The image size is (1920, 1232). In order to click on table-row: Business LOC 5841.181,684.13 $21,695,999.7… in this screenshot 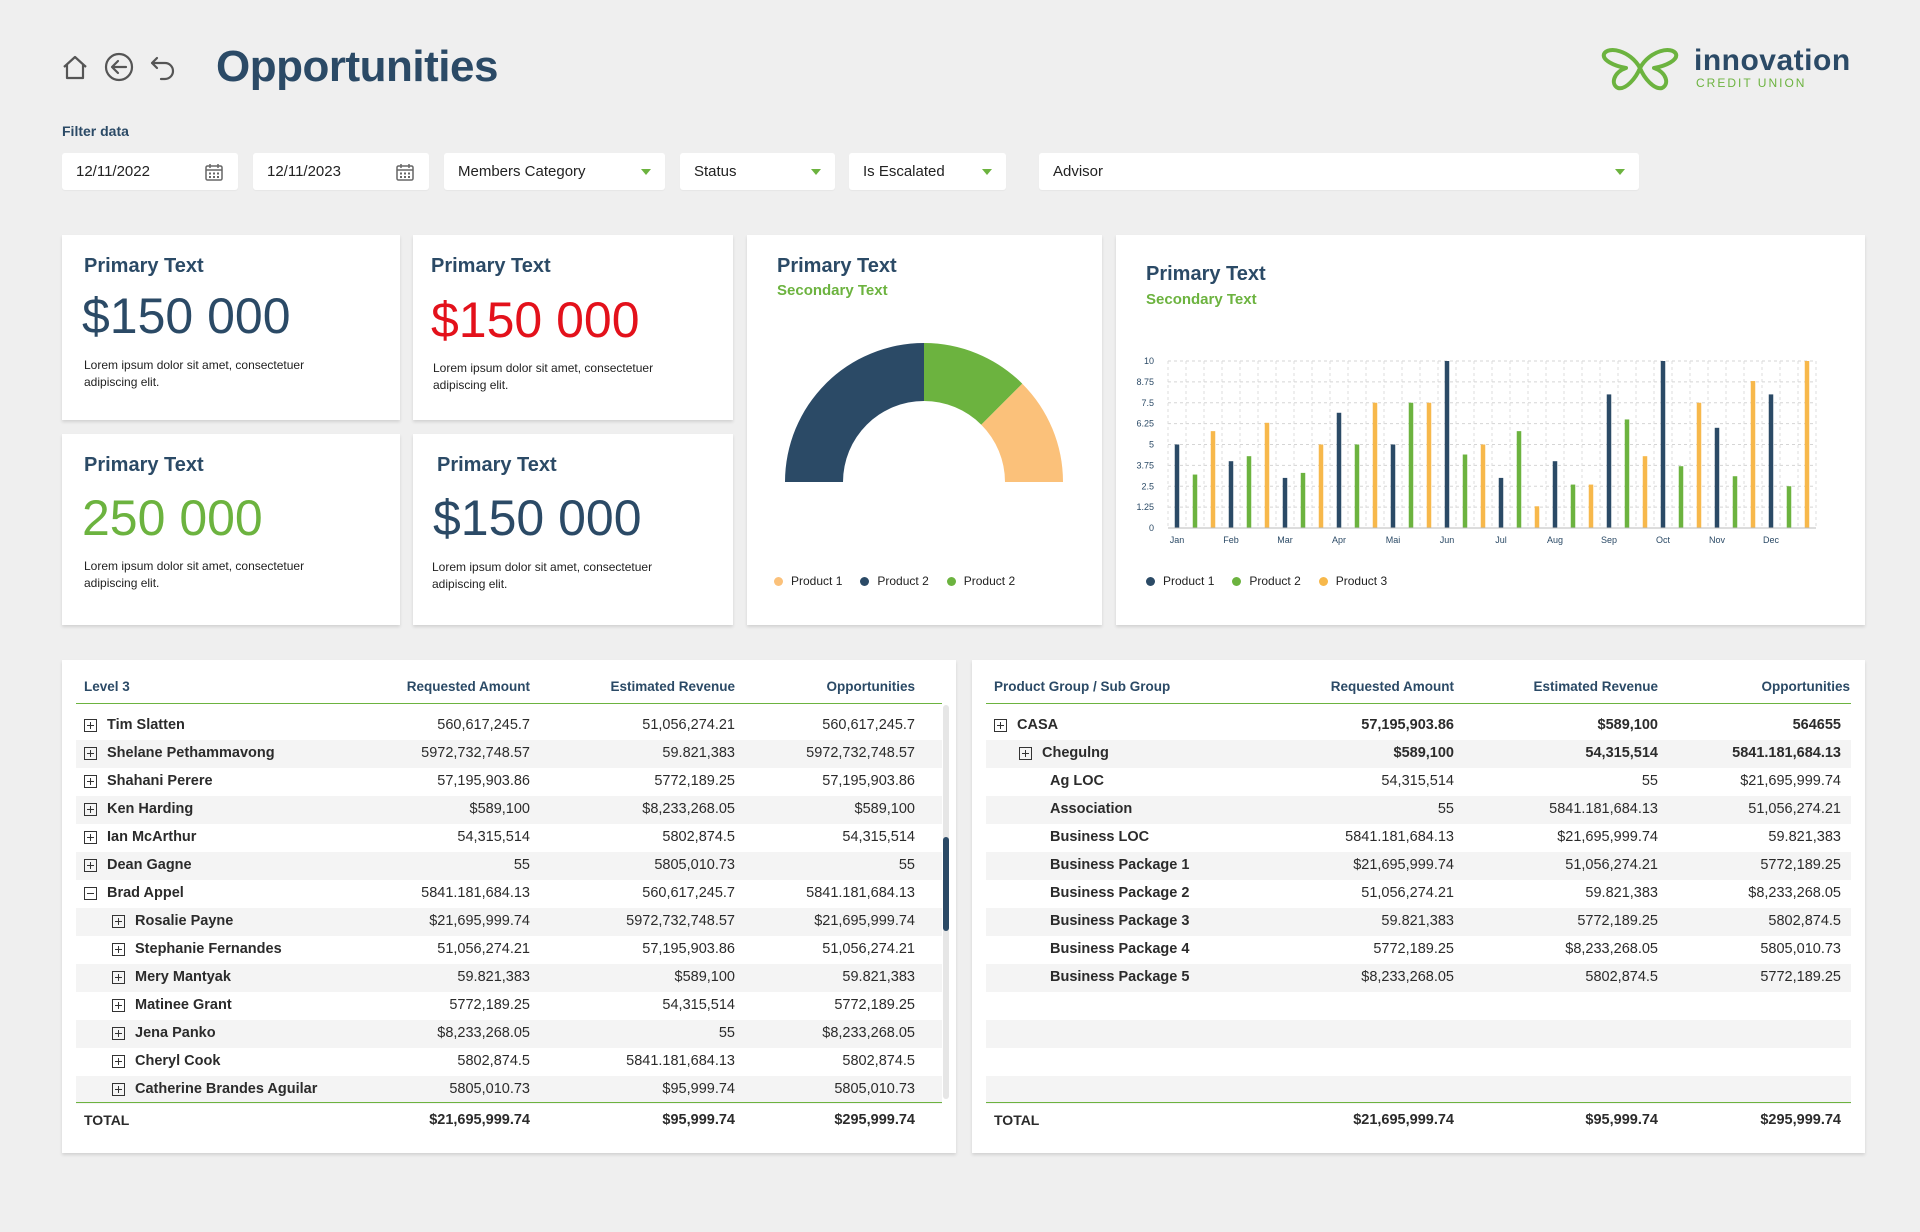, I will do `click(1418, 838)`.